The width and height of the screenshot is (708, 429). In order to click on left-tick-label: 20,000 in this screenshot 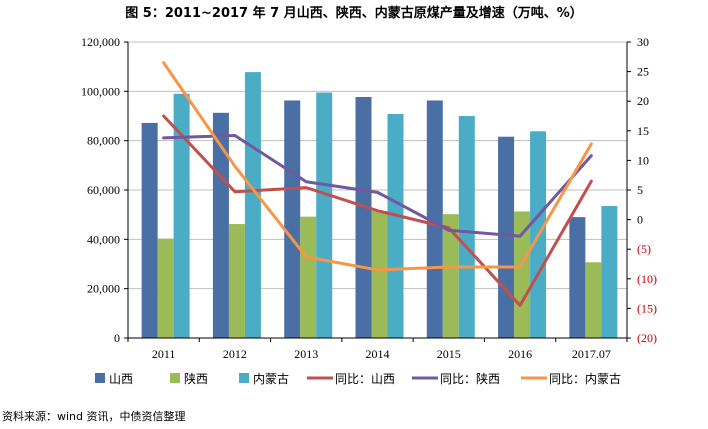, I will do `click(103, 289)`.